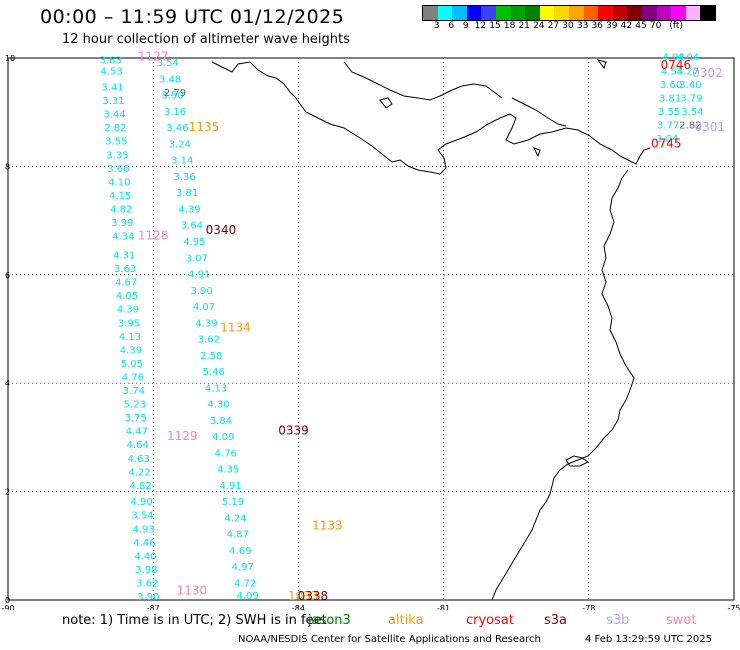 This screenshot has height=650, width=740. Describe the element at coordinates (126, 283) in the screenshot. I see `wave-height-label: 4.67` at that location.